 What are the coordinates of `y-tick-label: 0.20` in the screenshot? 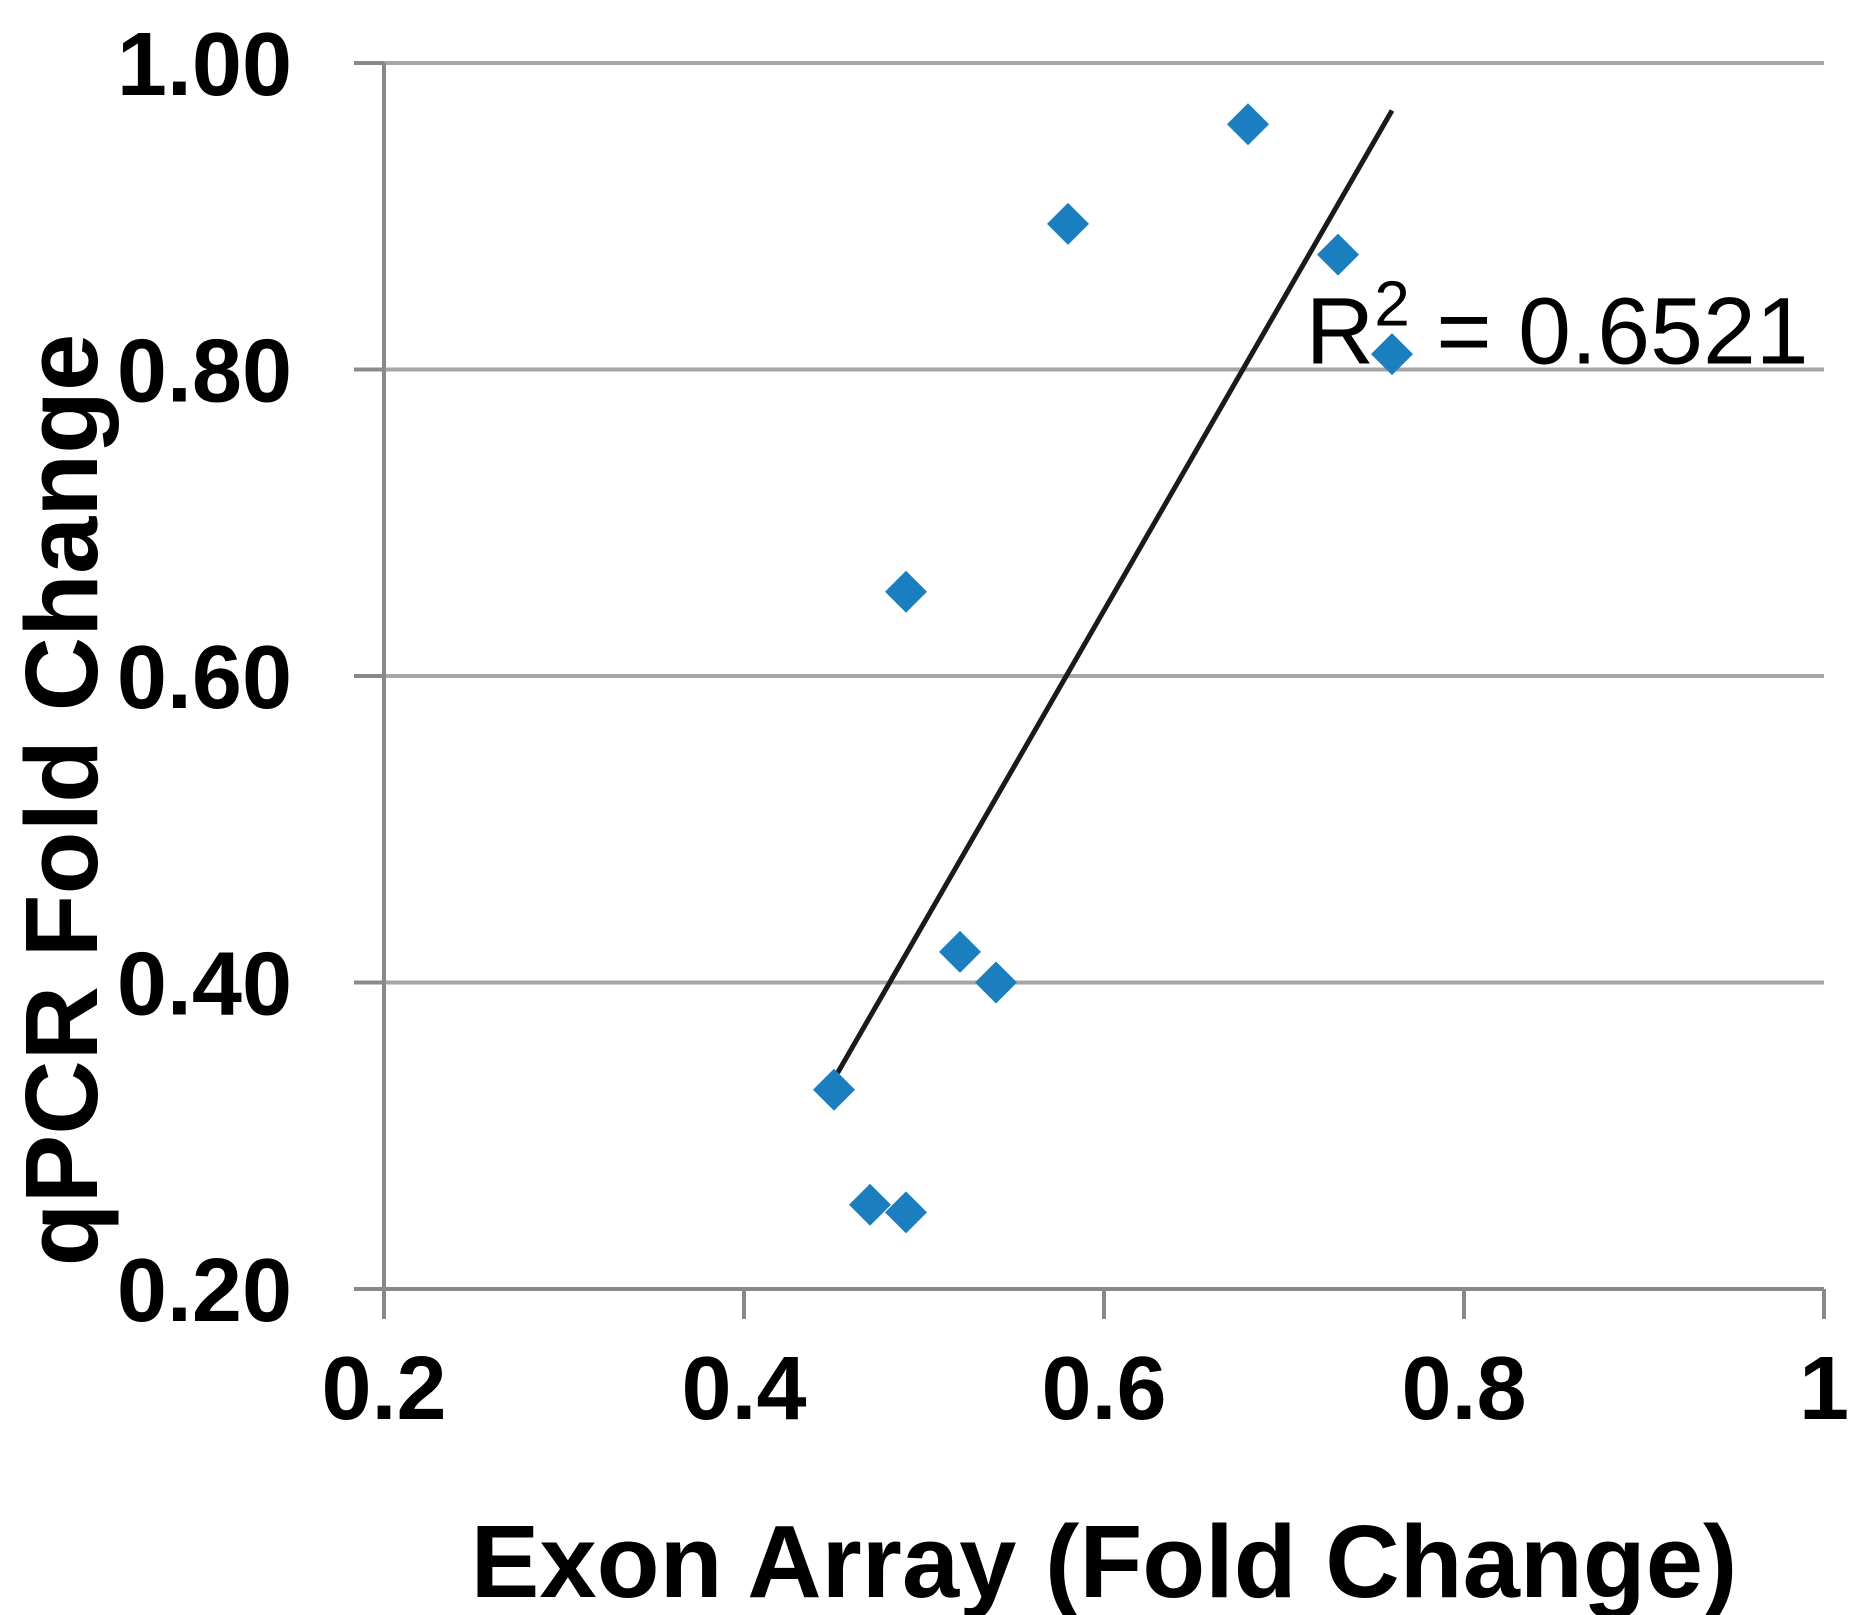 It's located at (204, 1291).